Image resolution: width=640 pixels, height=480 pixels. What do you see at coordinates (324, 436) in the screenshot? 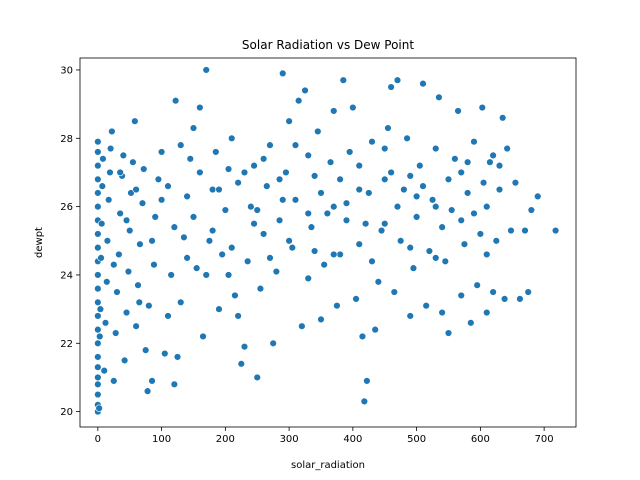
I see `x-axis-ticks: 0 100 200 300 400 500 600 700` at bounding box center [324, 436].